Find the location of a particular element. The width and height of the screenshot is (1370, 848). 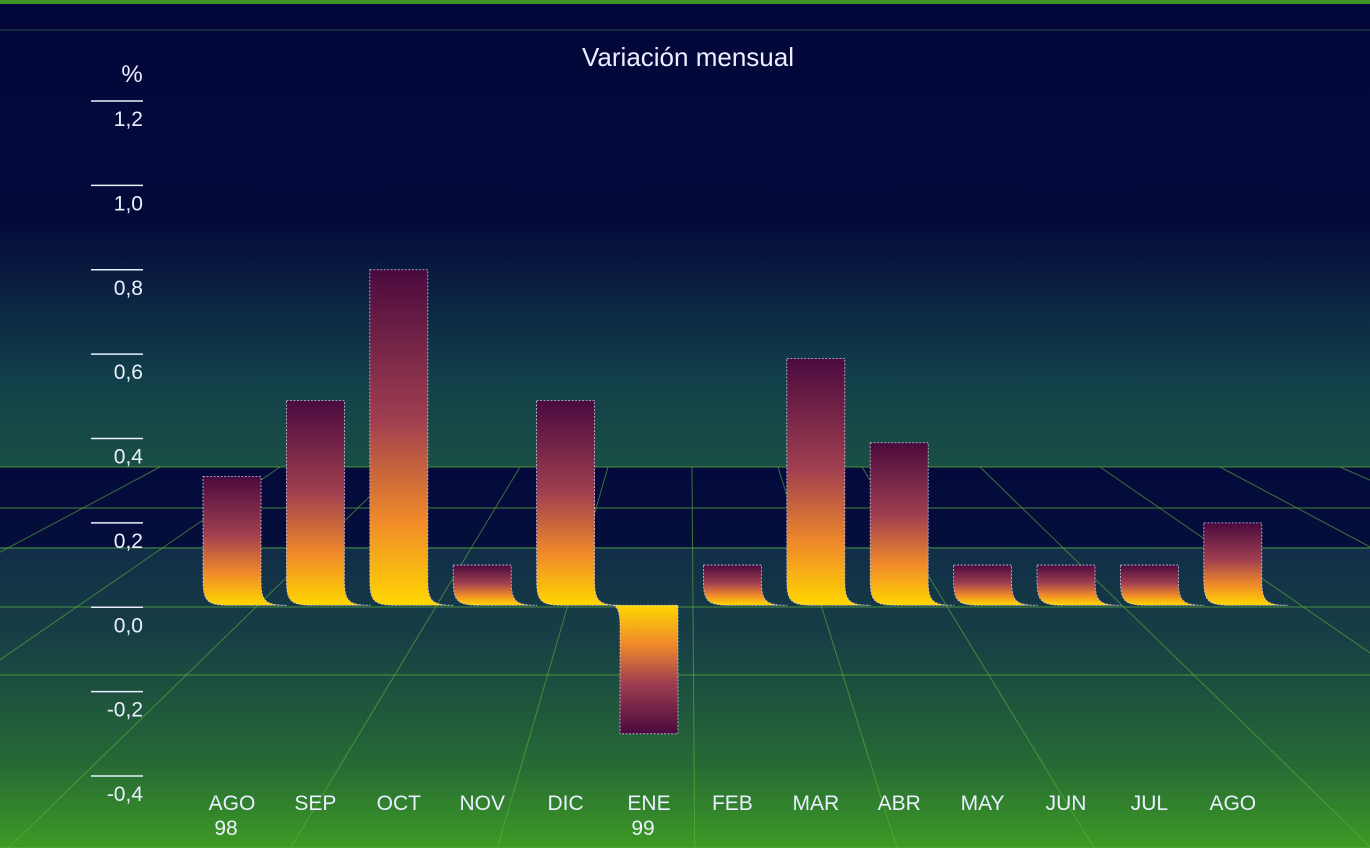

y-tick-label: 1,0 is located at coordinates (128, 203).